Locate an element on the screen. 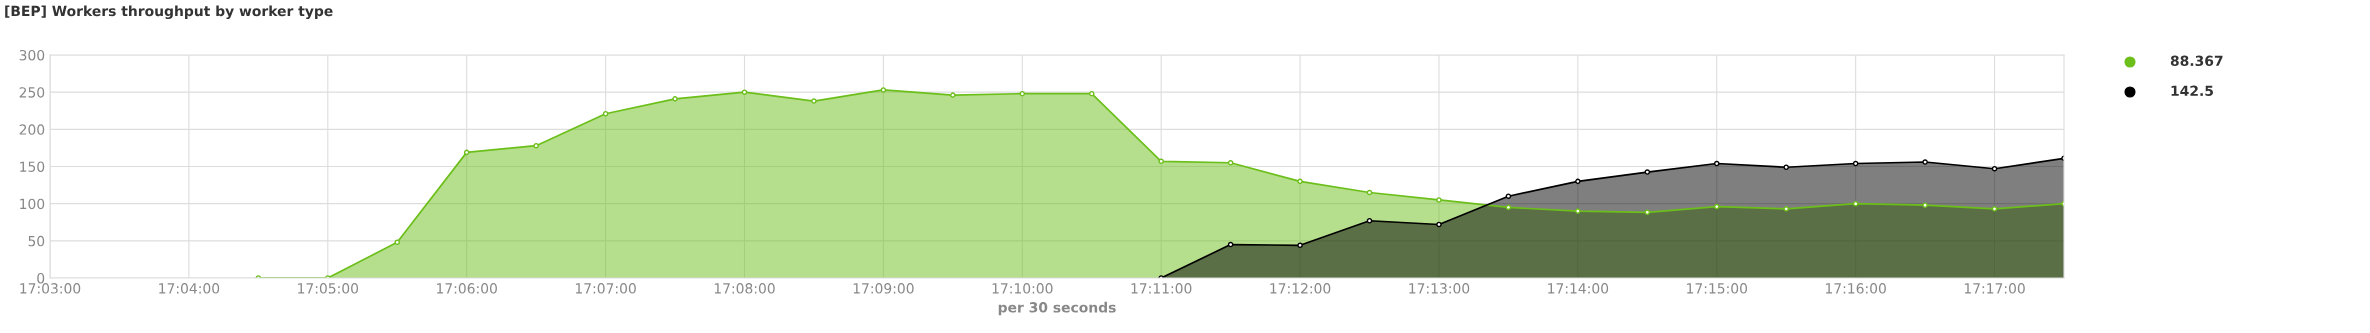 The width and height of the screenshot is (2370, 333). x-tick-label: 17:17:00 is located at coordinates (1994, 288).